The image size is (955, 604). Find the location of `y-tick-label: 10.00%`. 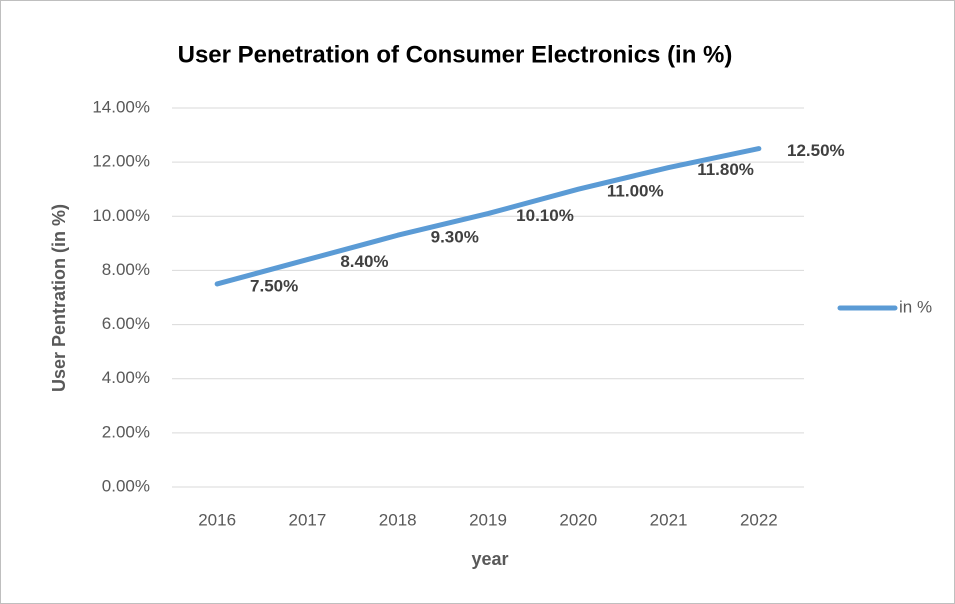

y-tick-label: 10.00% is located at coordinates (121, 215).